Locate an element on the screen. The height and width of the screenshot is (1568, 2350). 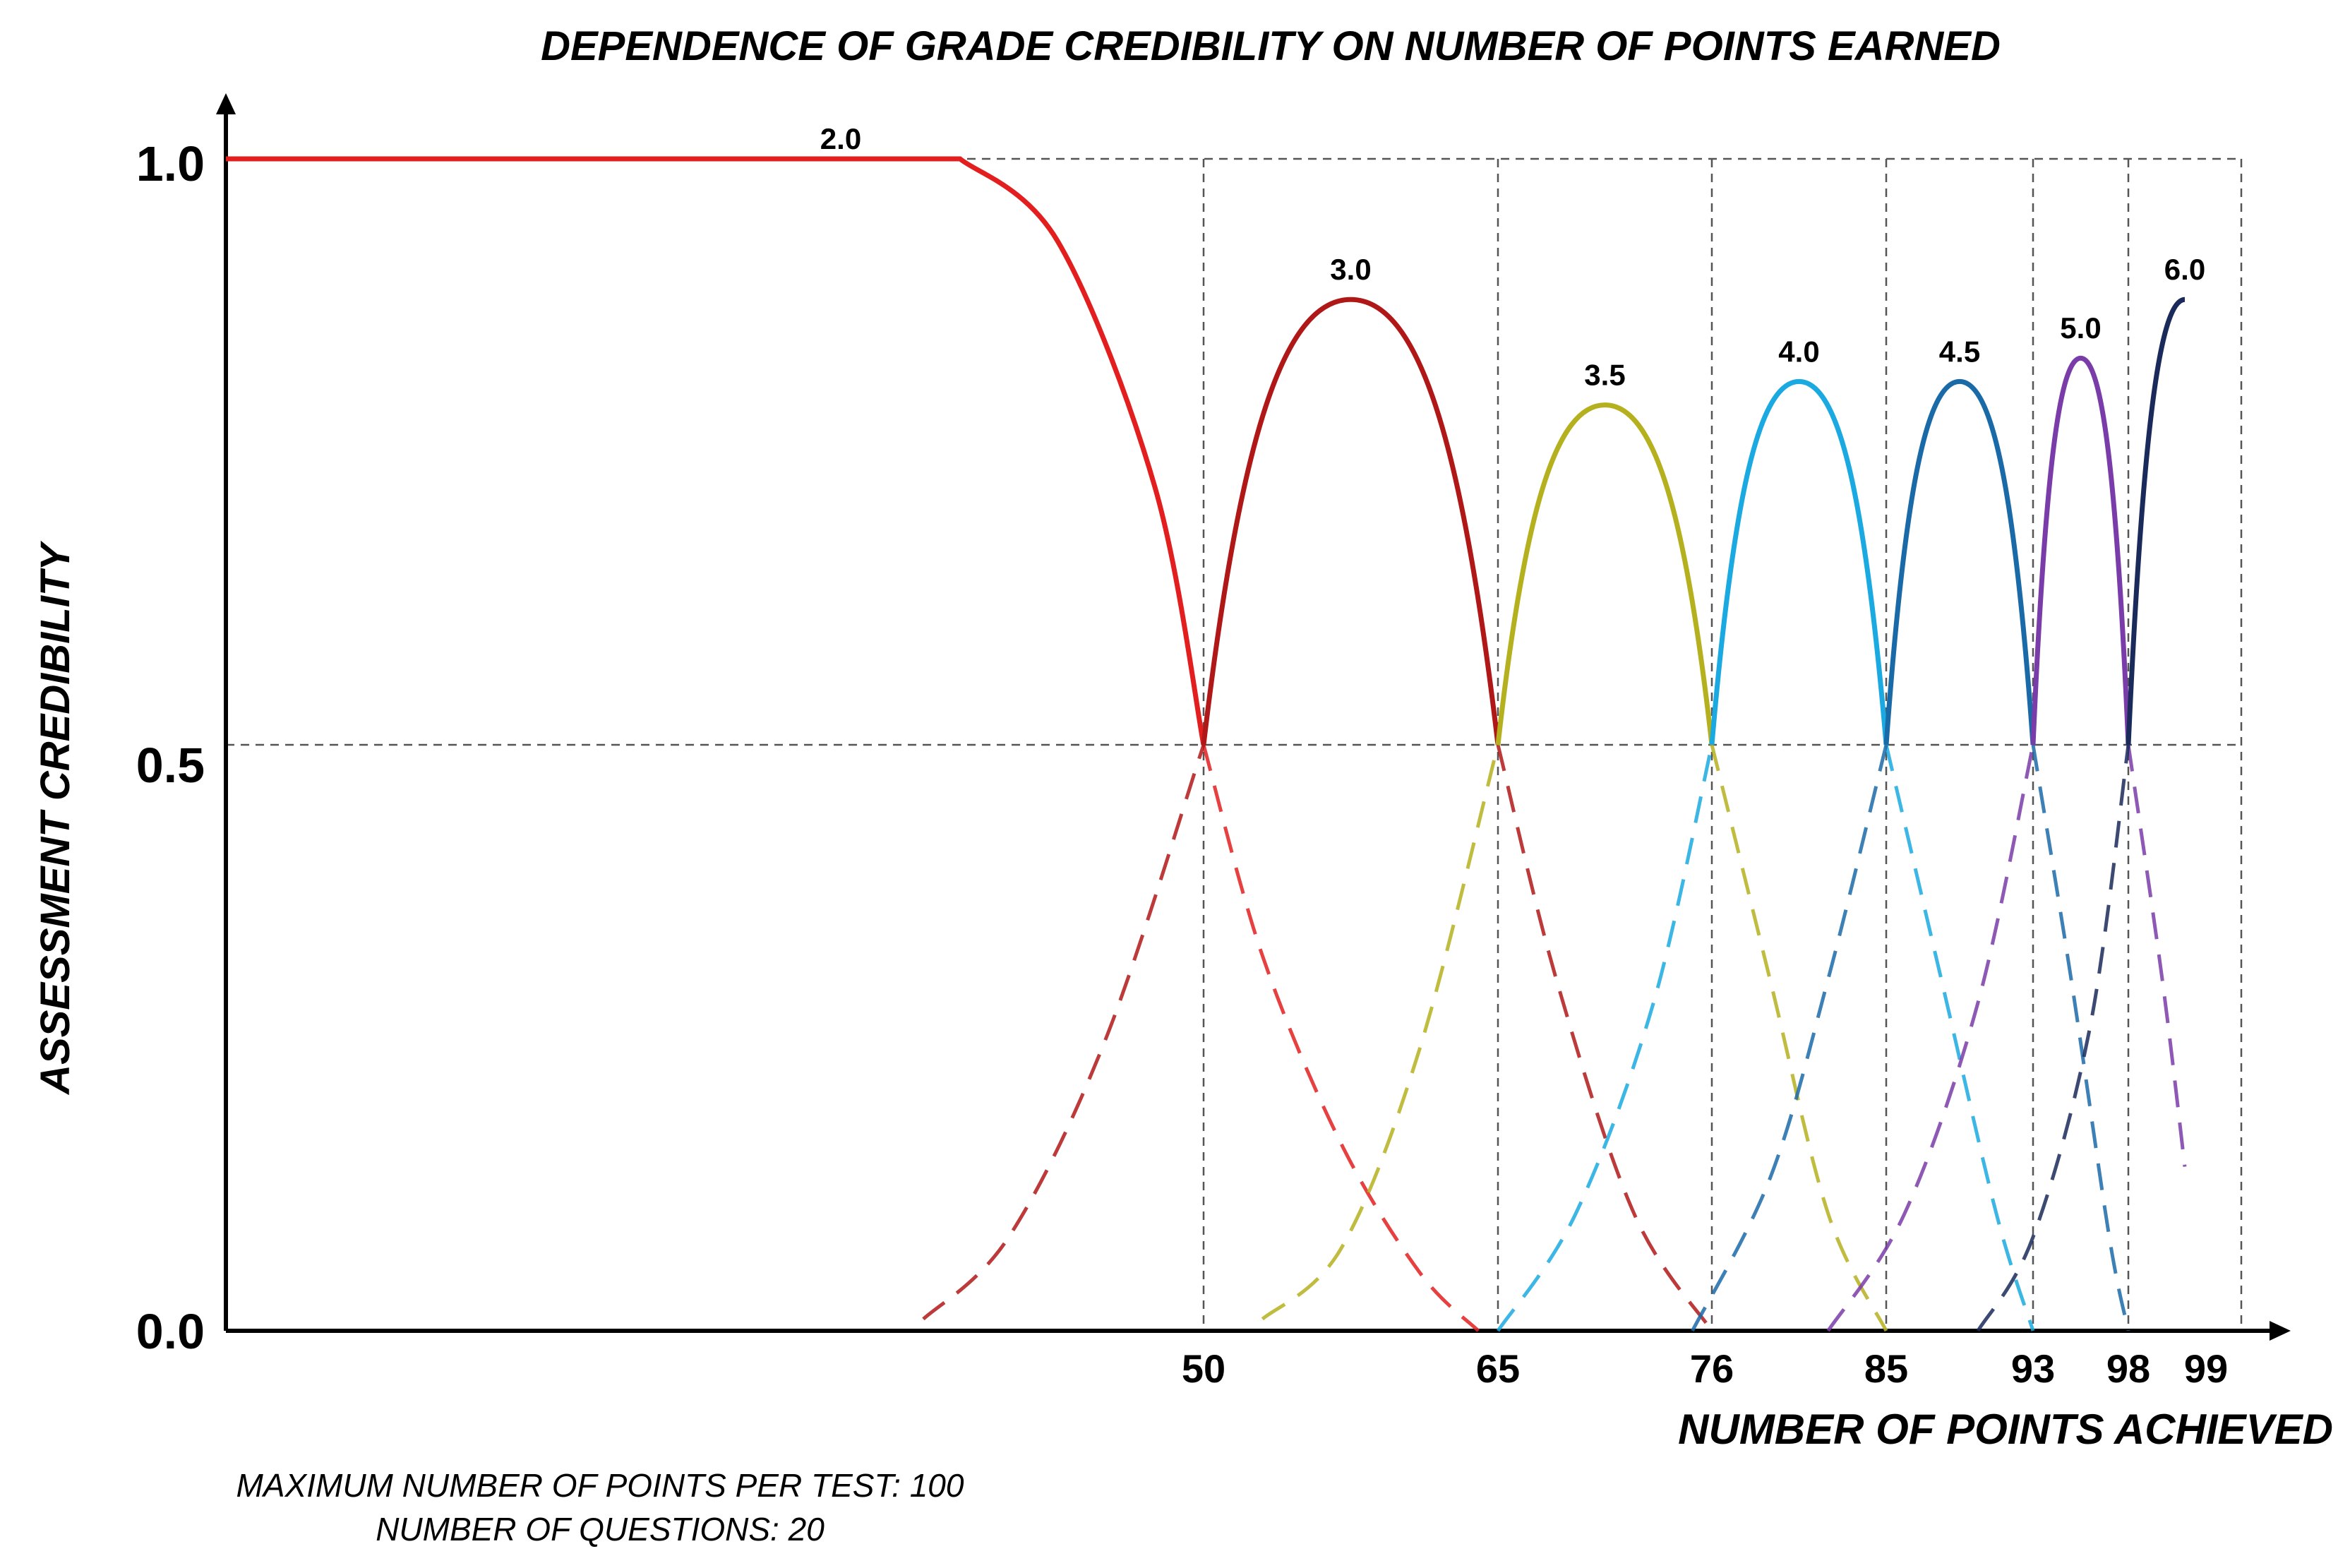
series-4-5-solid is located at coordinates (1959, 562).